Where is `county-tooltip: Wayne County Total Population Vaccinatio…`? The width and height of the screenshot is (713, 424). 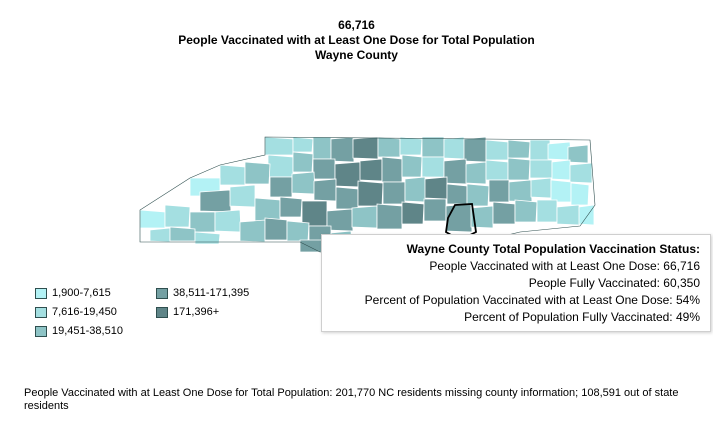
county-tooltip: Wayne County Total Population Vaccinatio… is located at coordinates (516, 283).